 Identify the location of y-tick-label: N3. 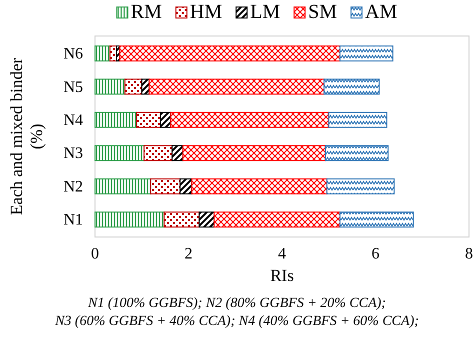
(73, 153).